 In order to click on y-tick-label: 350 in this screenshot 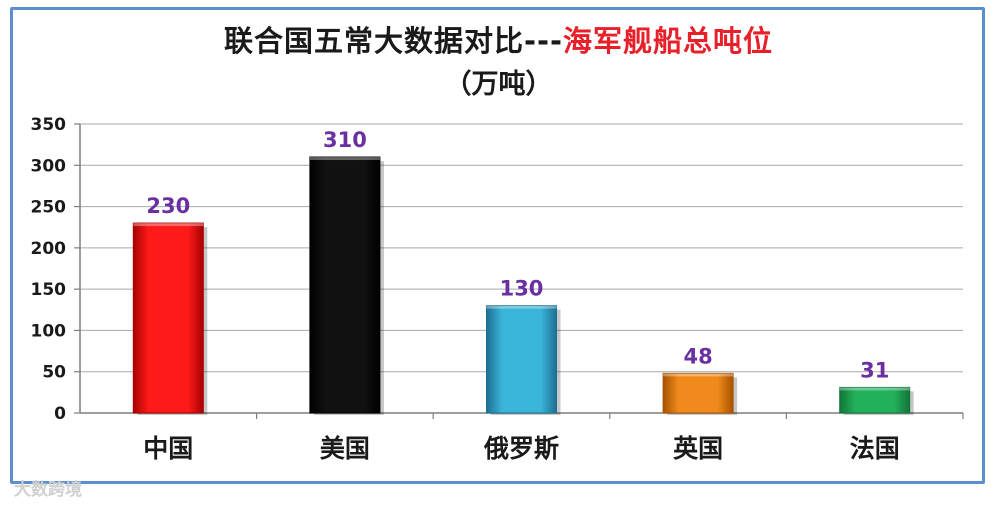, I will do `click(49, 125)`.